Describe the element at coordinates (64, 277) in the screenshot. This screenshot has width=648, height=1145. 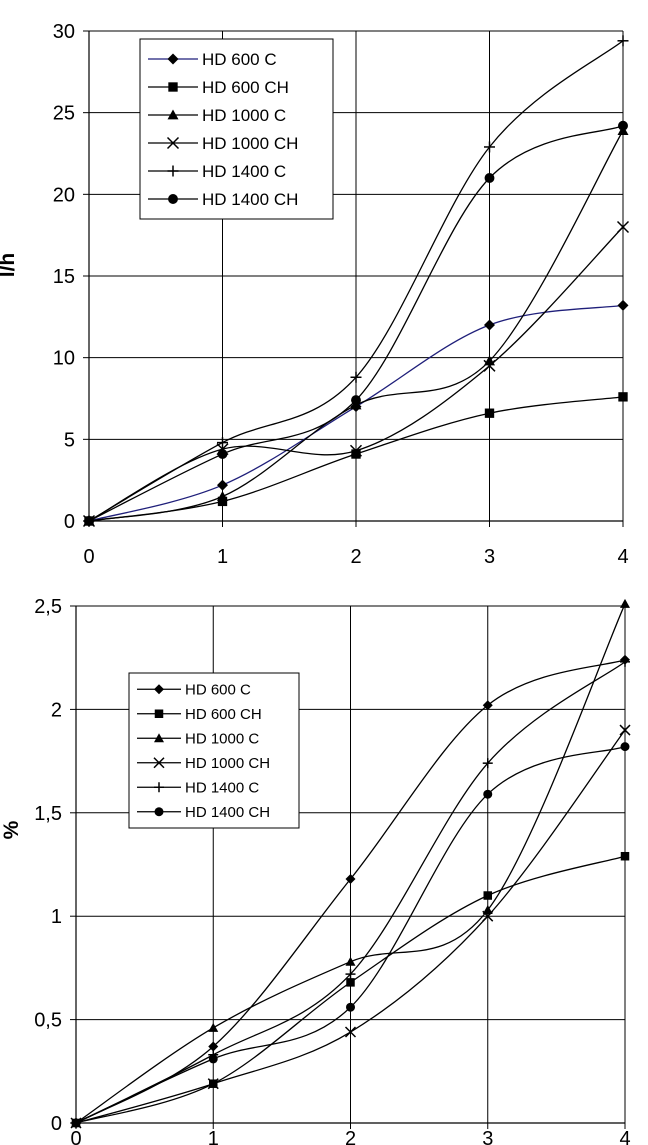
I see `c0-y-tick-label: 15` at that location.